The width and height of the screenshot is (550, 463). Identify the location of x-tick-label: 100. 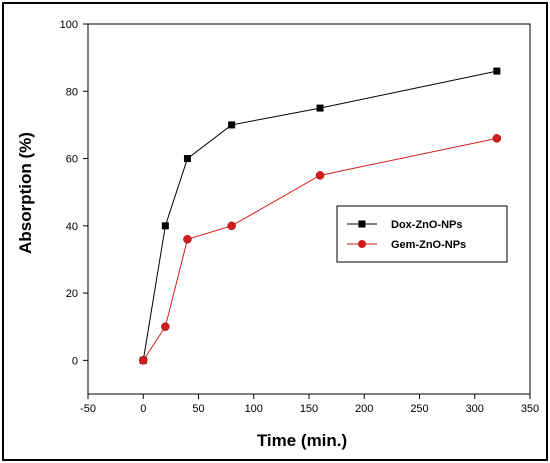
(254, 409).